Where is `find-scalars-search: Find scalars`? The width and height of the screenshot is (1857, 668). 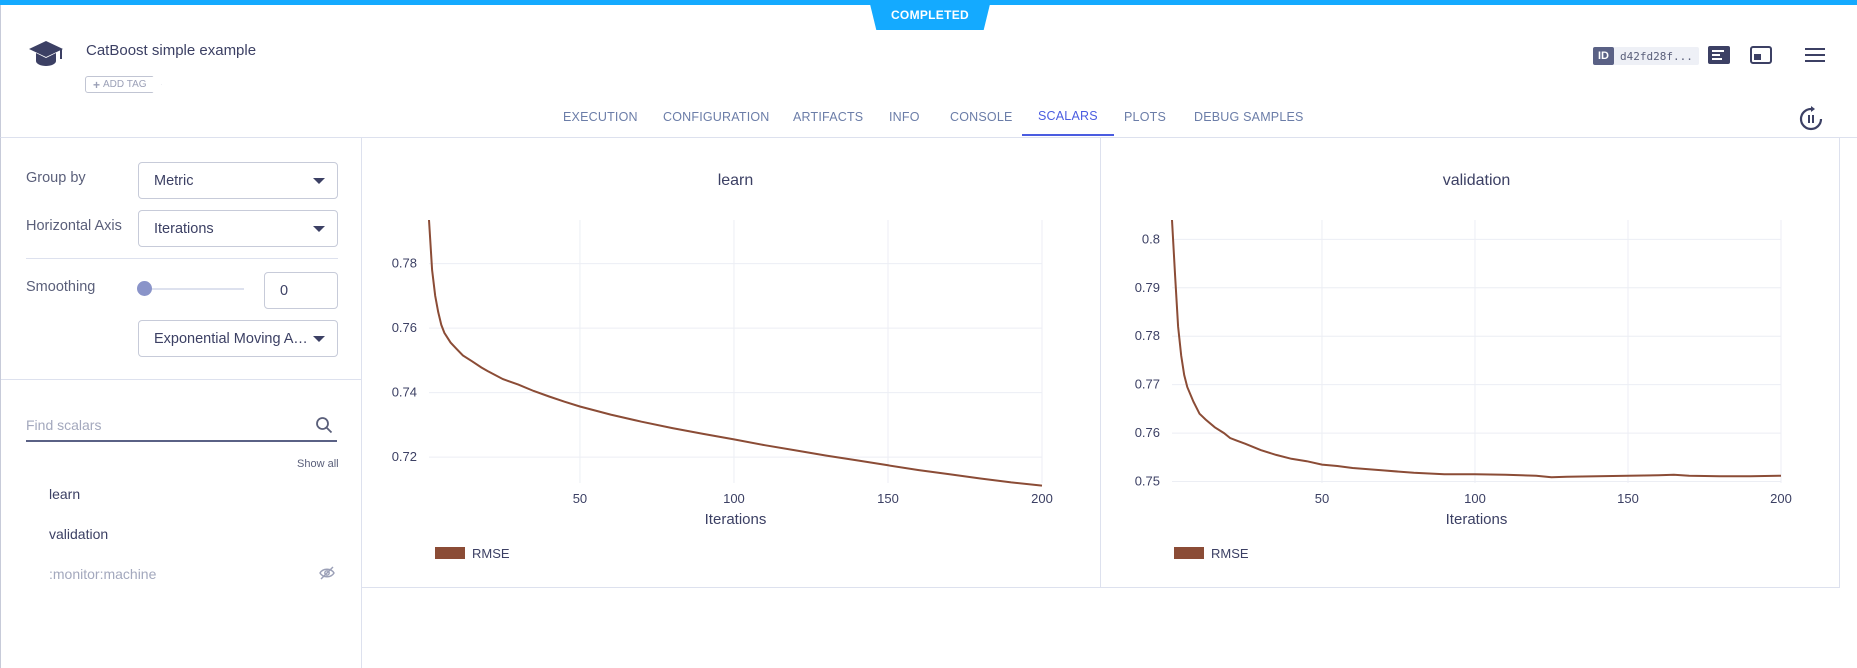 find-scalars-search: Find scalars is located at coordinates (181, 426).